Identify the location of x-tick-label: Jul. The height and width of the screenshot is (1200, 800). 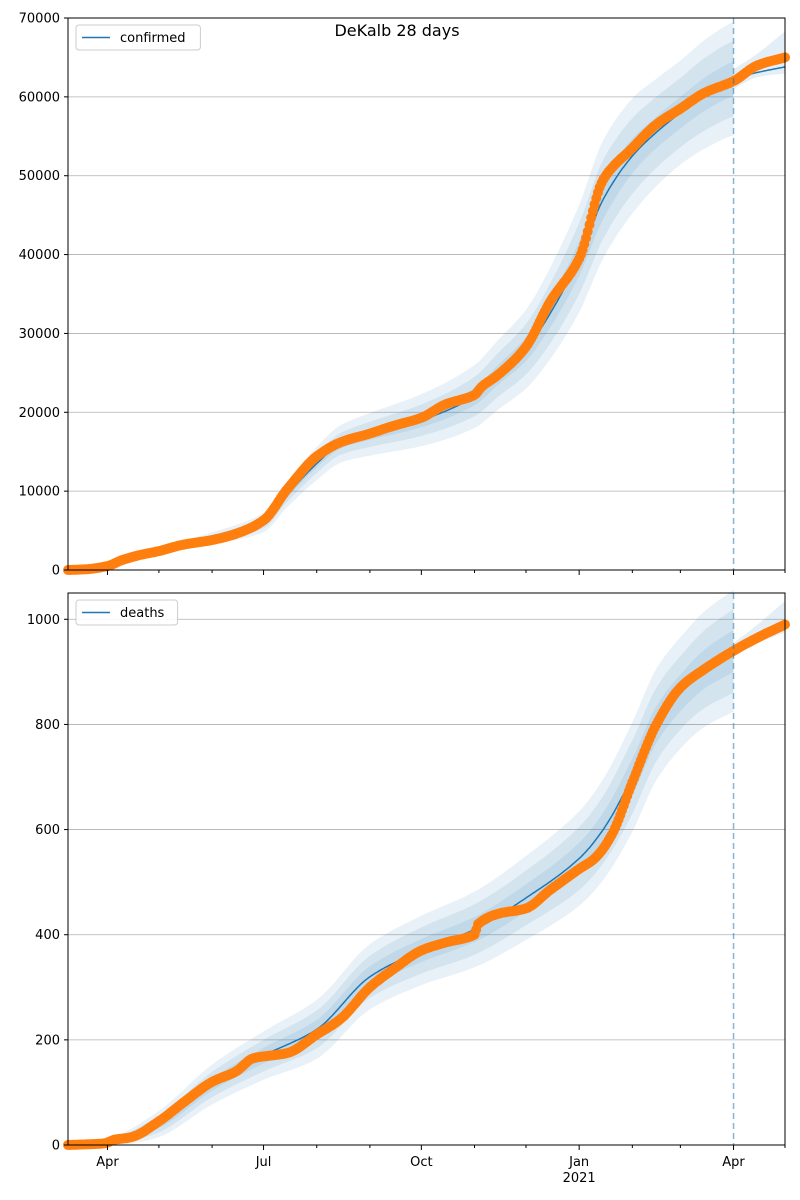
(263, 1162).